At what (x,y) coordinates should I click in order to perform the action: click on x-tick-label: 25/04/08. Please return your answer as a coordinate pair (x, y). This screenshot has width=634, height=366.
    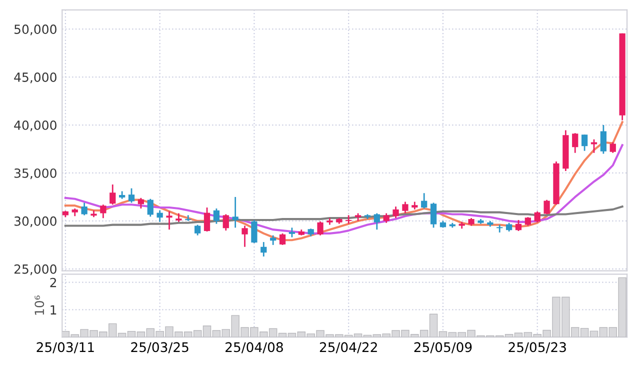
    Looking at the image, I should click on (254, 348).